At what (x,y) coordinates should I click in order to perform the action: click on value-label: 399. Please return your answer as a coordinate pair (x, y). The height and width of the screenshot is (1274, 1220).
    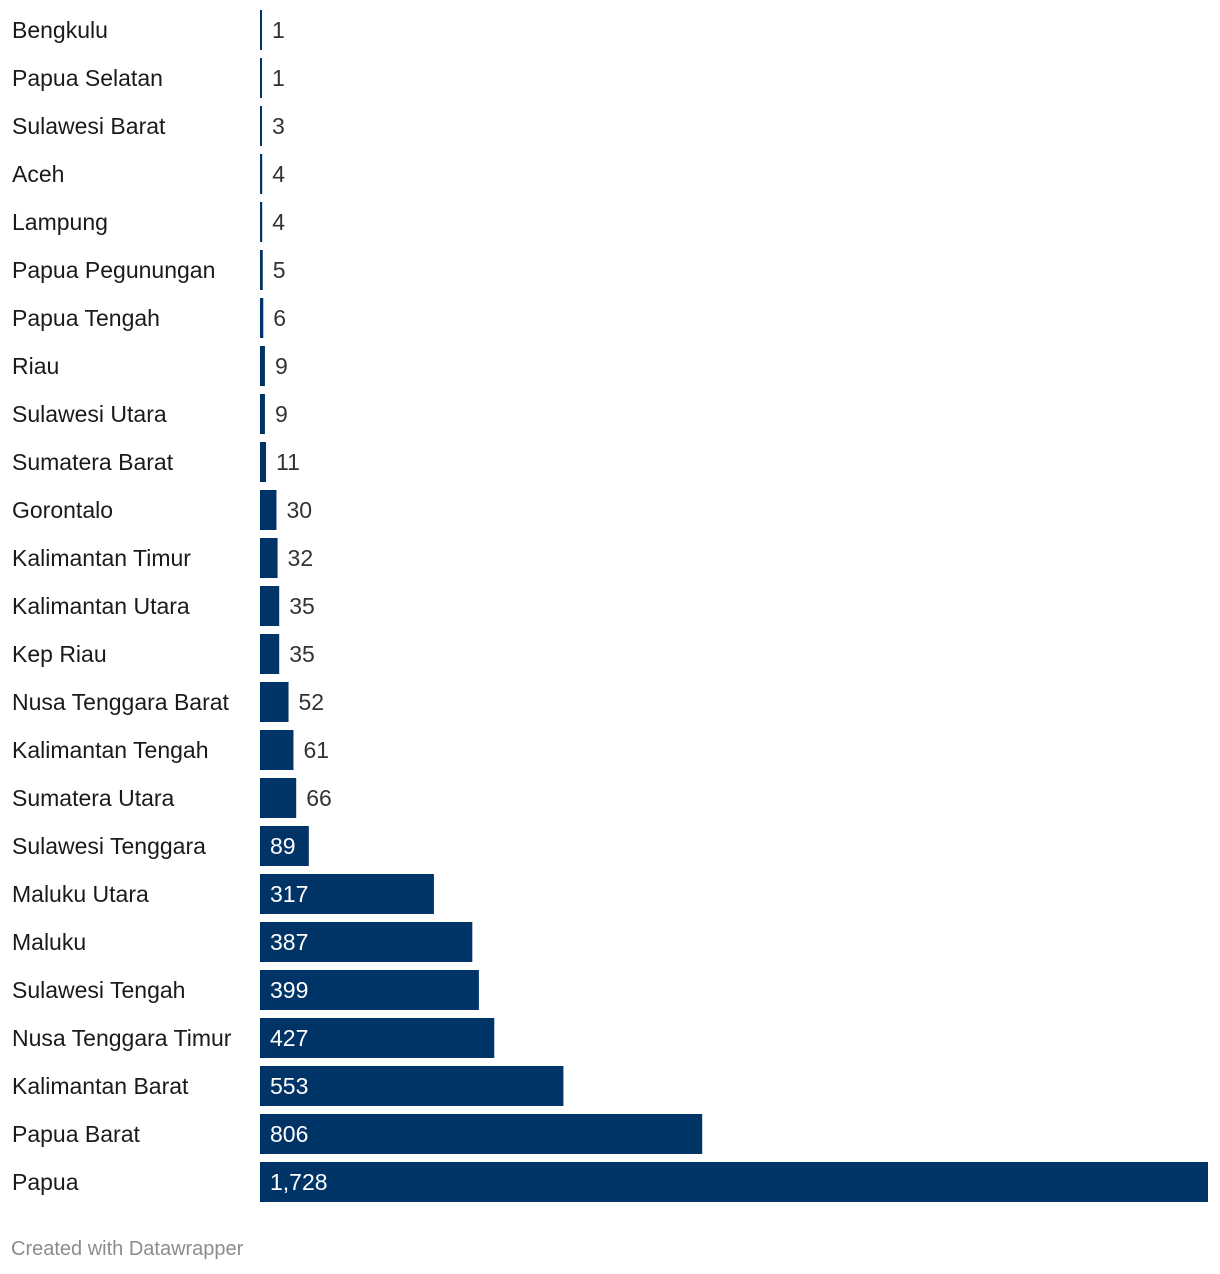
    Looking at the image, I should click on (289, 990).